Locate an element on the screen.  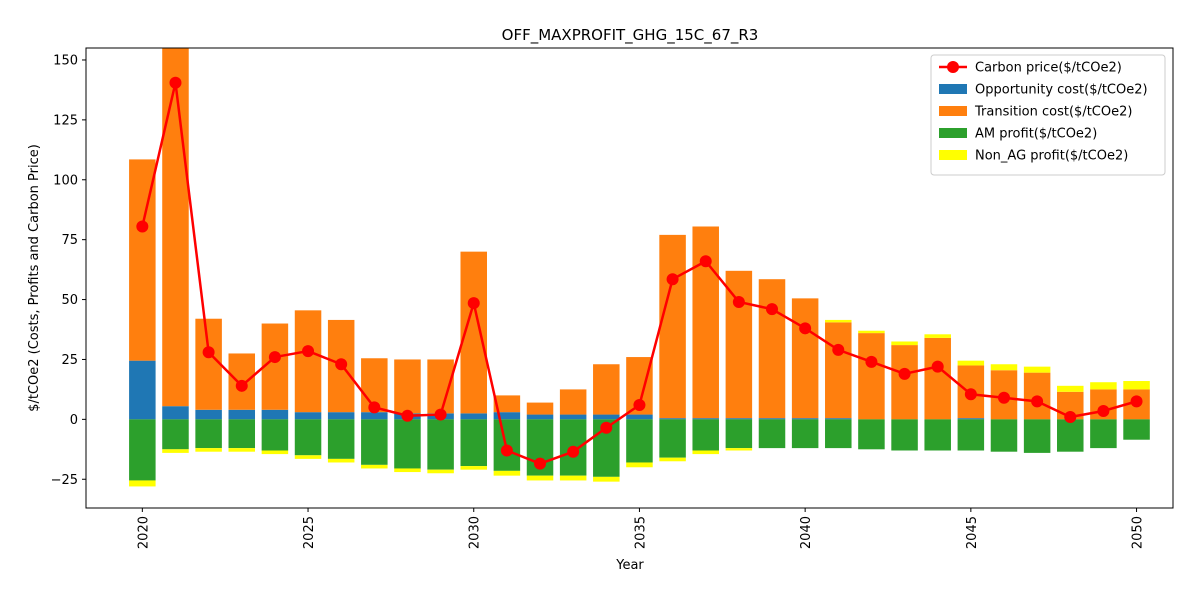
x-tick-label: 2040 is located at coordinates (806, 532).